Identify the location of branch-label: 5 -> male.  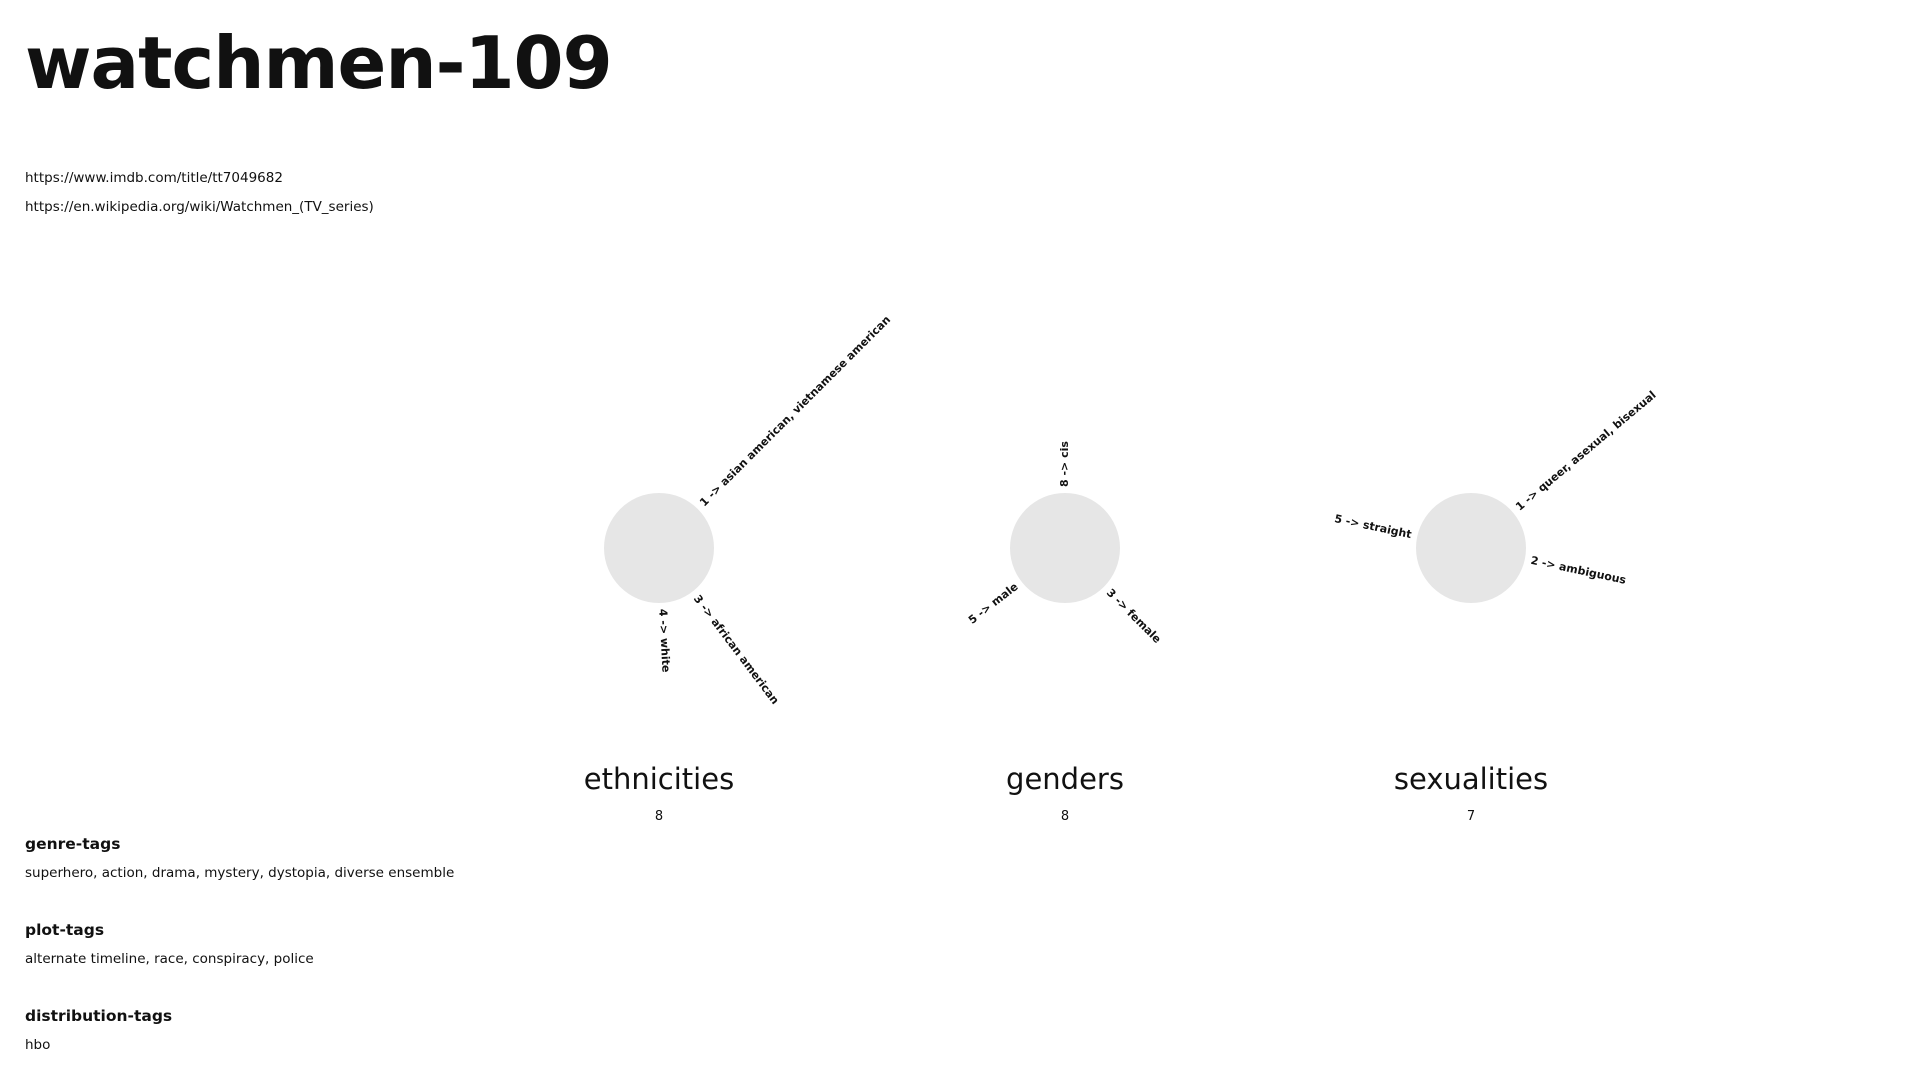
(993, 603).